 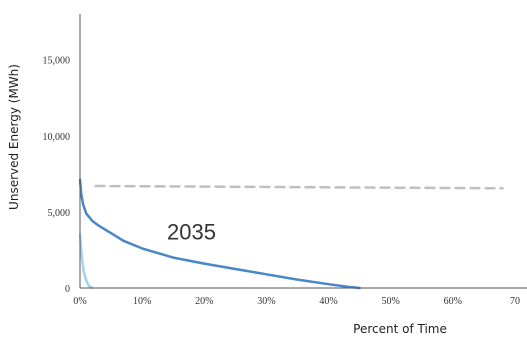 What do you see at coordinates (14, 137) in the screenshot?
I see `y-axis-title: Unserved Energy (MWh)` at bounding box center [14, 137].